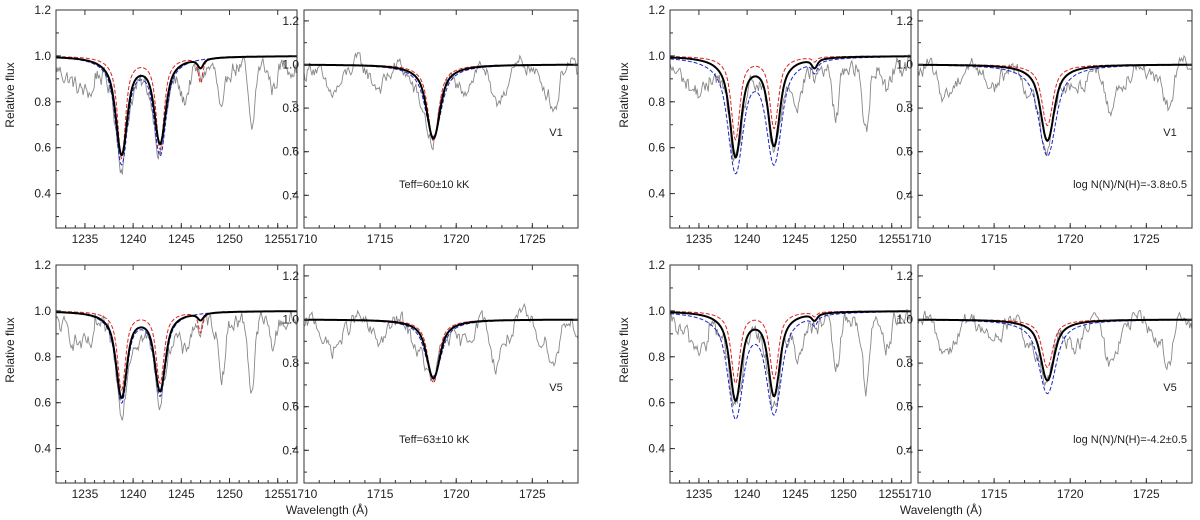  Describe the element at coordinates (624, 94) in the screenshot. I see `ylabel-right-top: Relative flux` at that location.